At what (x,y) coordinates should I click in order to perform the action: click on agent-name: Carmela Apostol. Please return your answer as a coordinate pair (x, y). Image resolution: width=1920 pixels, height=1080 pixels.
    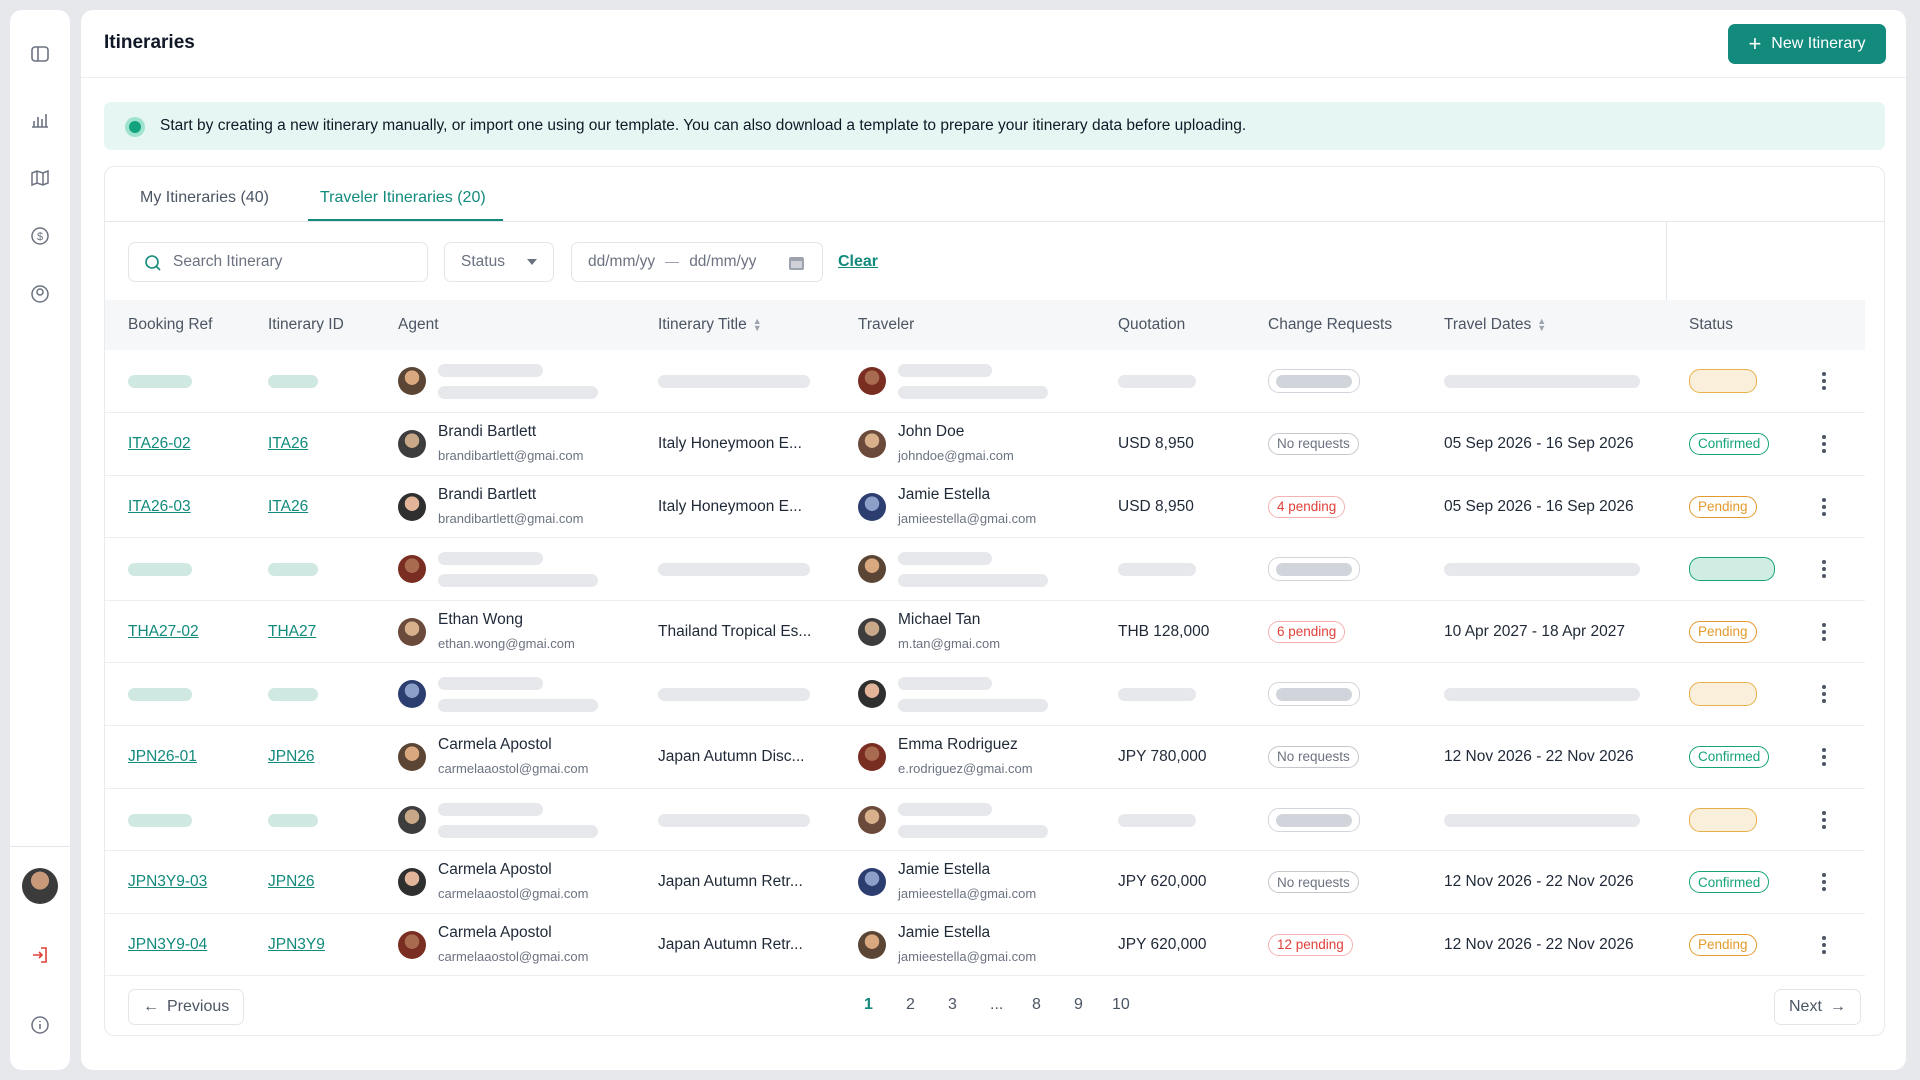
    Looking at the image, I should click on (495, 932).